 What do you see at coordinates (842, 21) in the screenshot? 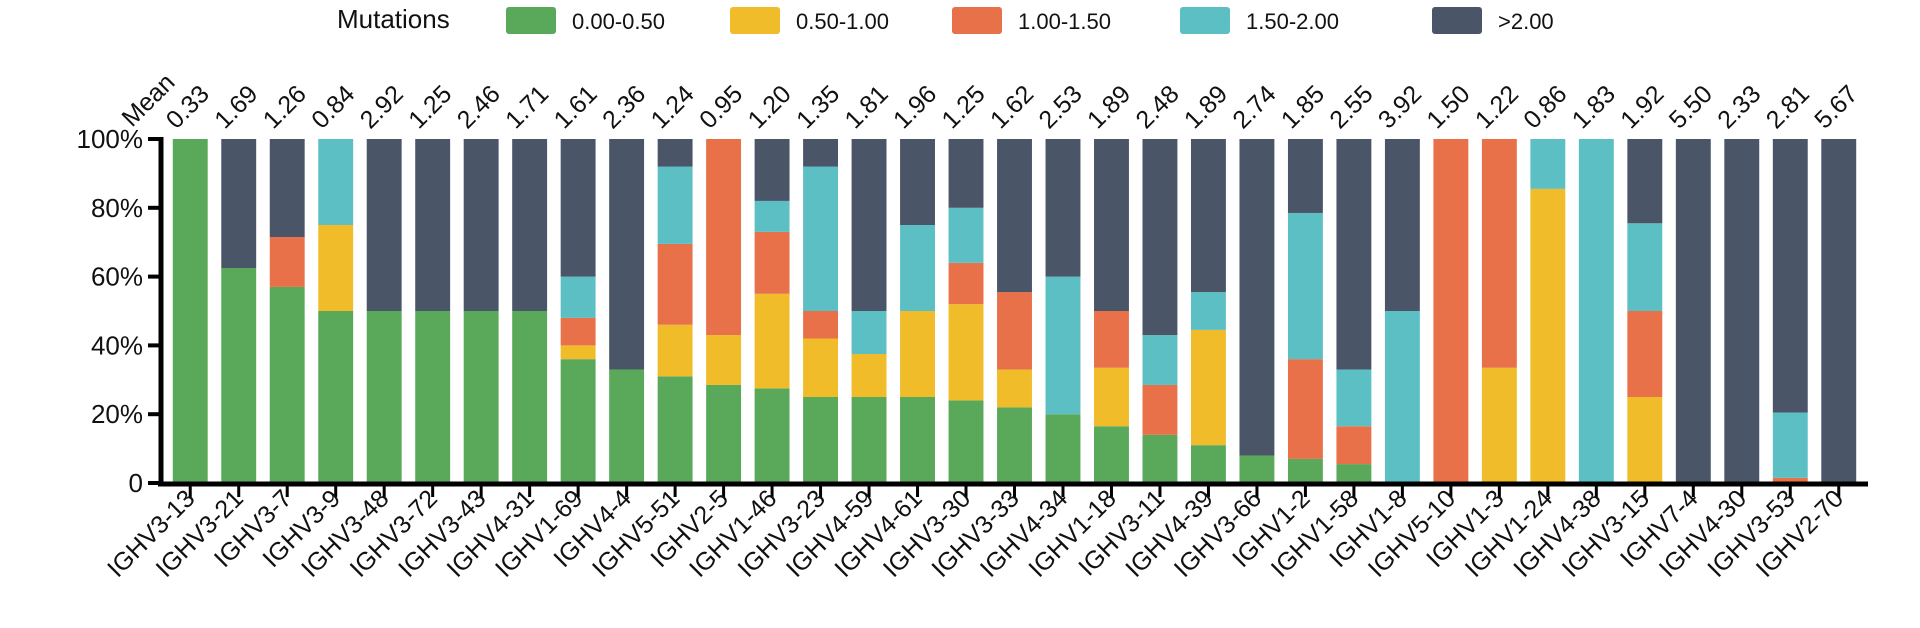
I see `legend-label: 0.50-1.00` at bounding box center [842, 21].